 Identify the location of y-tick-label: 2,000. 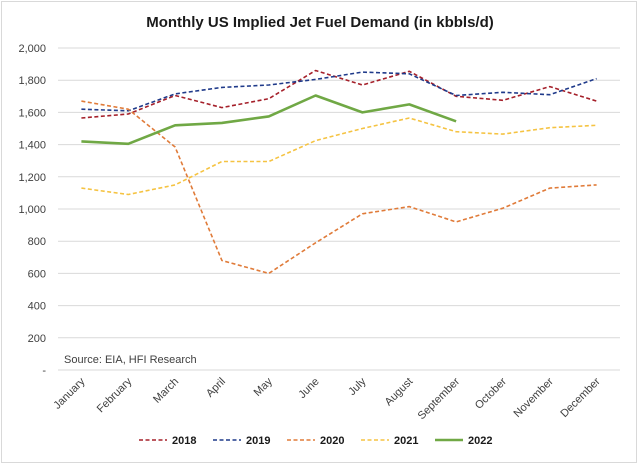
(32, 49).